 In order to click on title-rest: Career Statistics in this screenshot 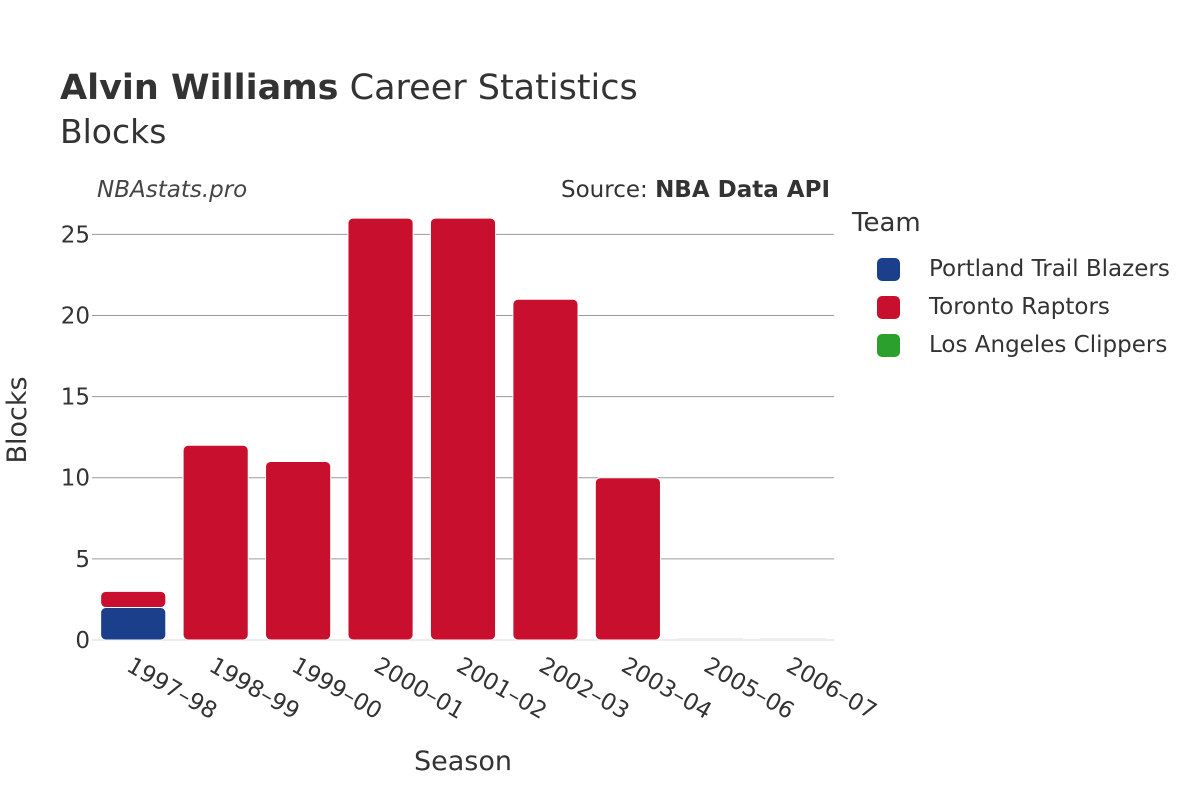, I will do `click(493, 88)`.